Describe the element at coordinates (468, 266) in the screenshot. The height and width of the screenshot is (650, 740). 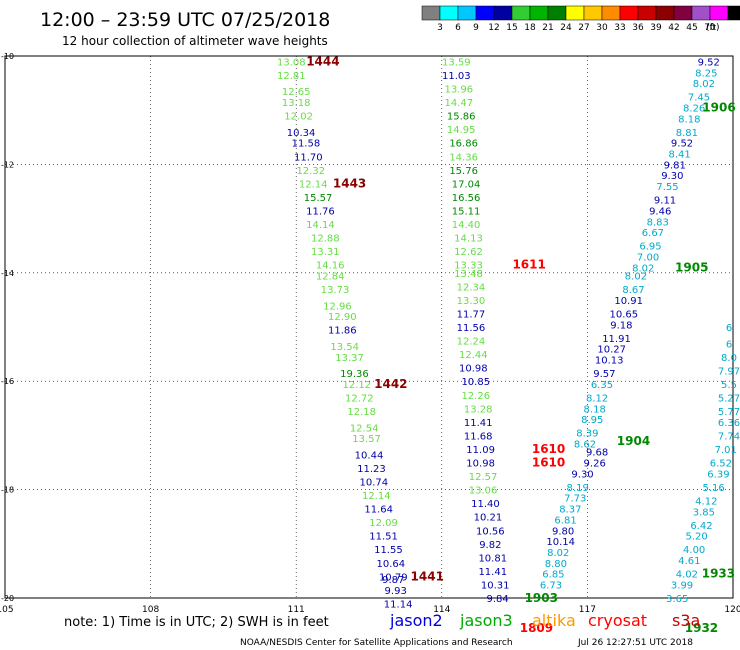
I see `wave-height-value: 13.33` at that location.